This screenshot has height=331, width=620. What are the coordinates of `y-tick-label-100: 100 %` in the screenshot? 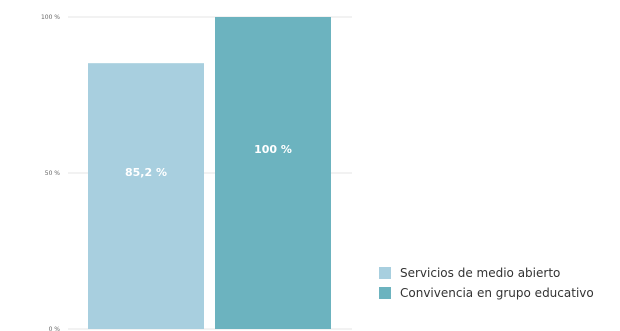 It's located at (50, 17).